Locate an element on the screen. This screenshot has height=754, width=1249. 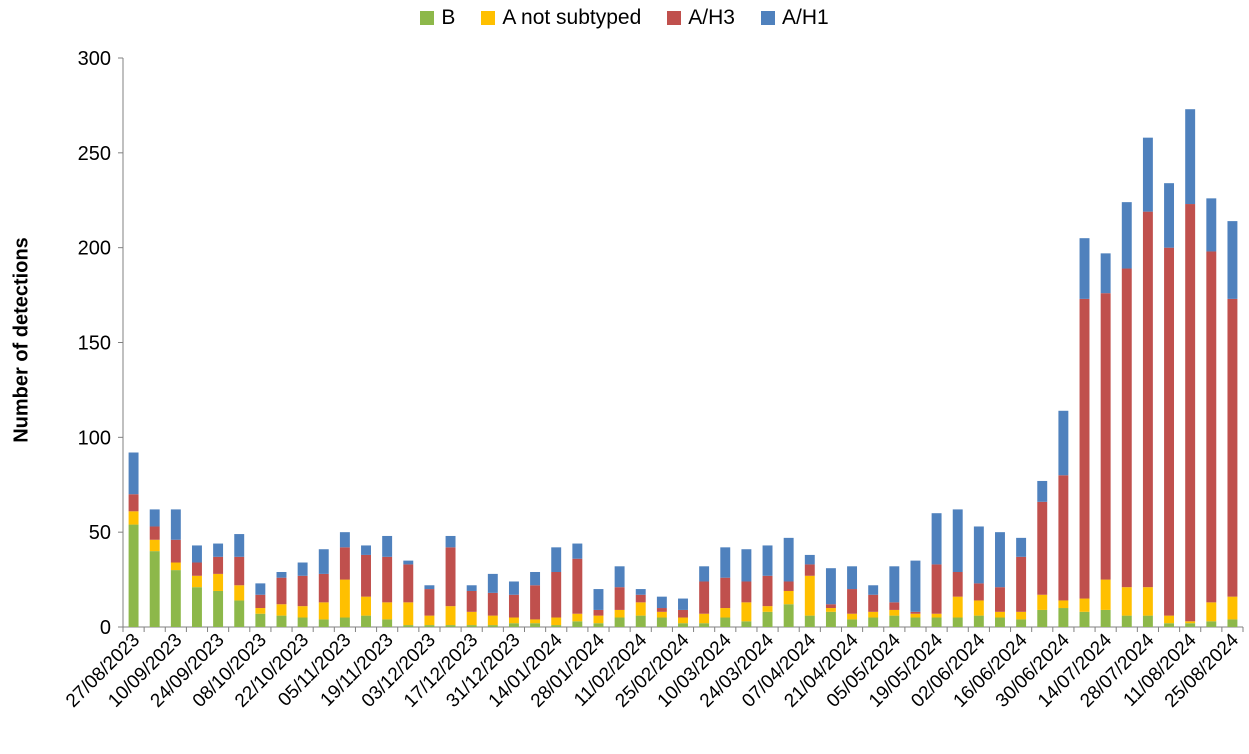
y-tick-label: 300 is located at coordinates (94, 59).